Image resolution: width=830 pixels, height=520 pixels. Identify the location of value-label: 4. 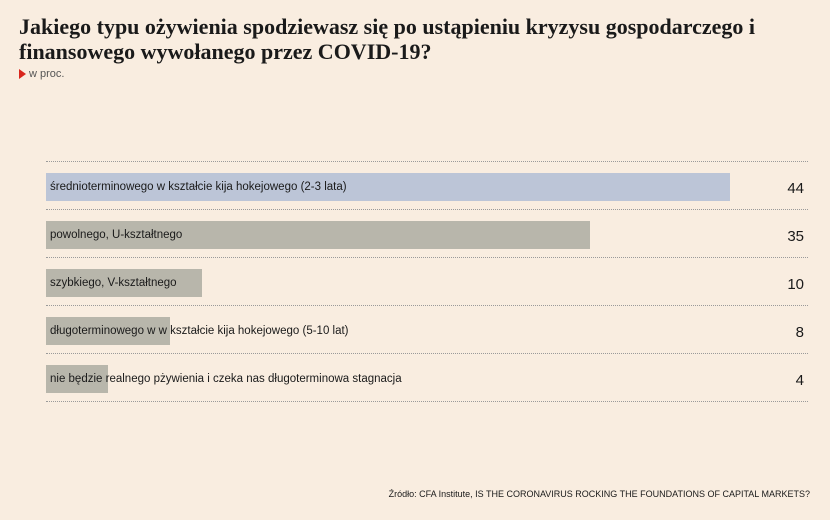
(799, 380).